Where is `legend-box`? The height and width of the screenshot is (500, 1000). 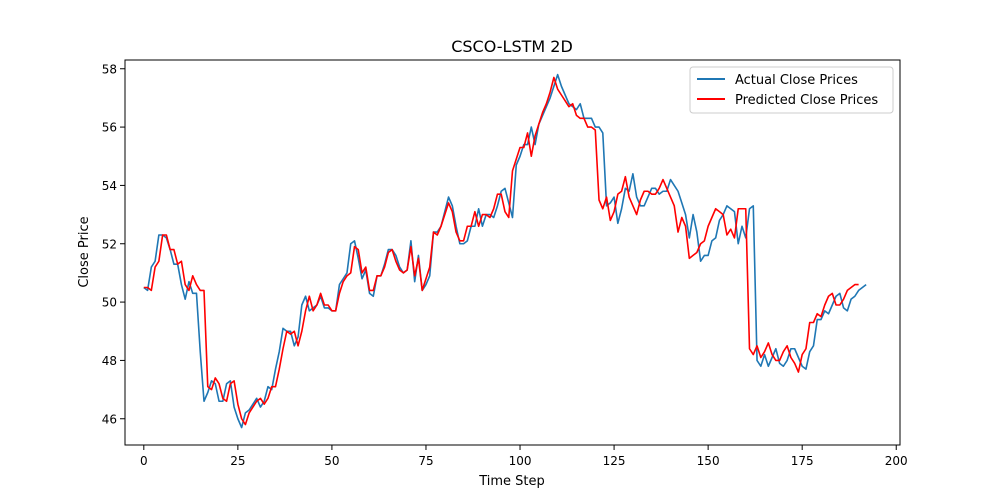
legend-box is located at coordinates (791, 90).